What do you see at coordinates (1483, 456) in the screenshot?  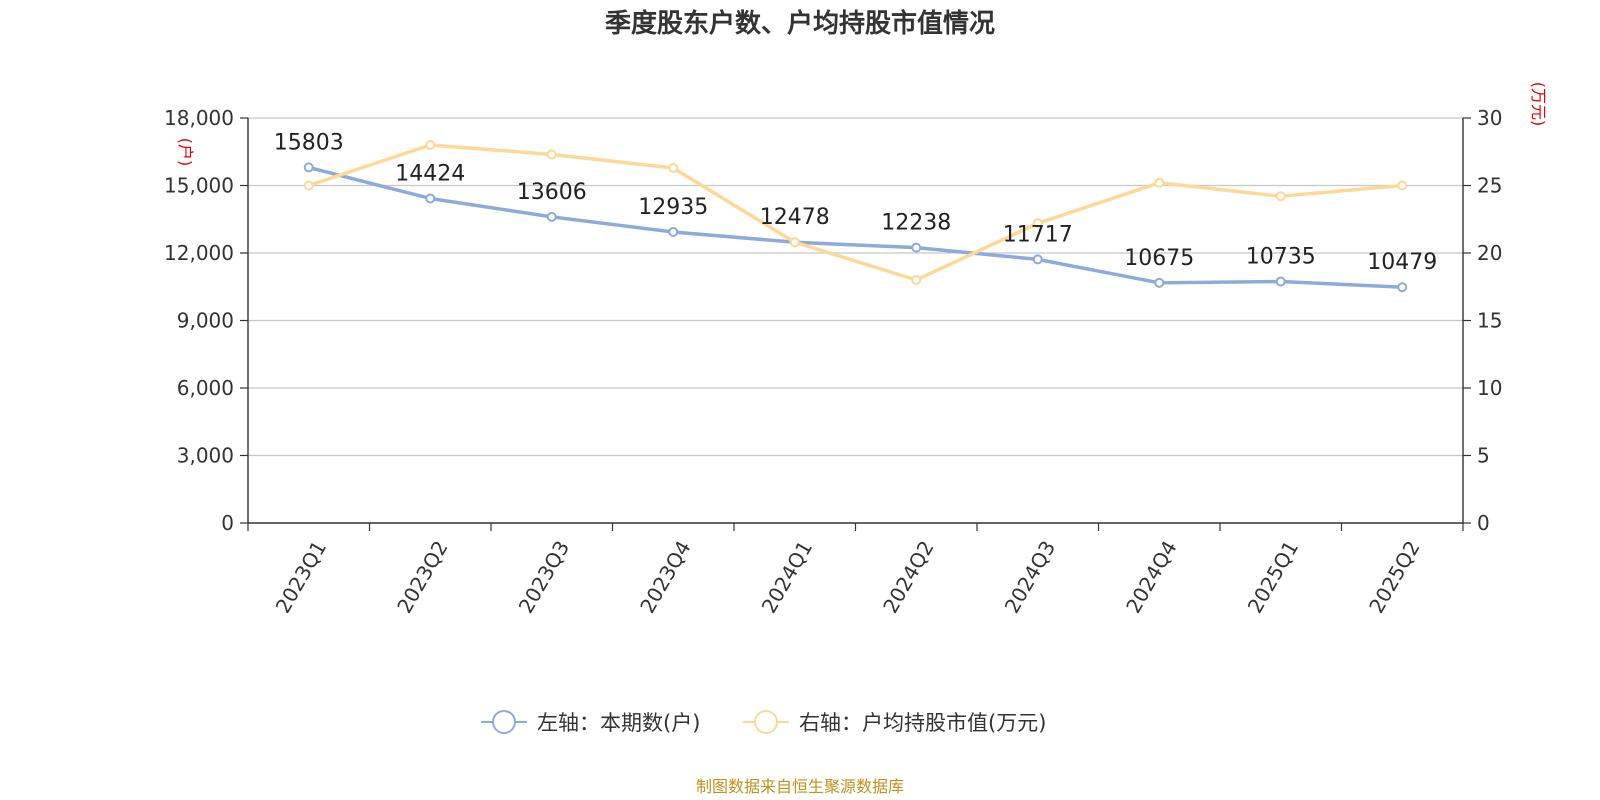 I see `right-axis-tick-label: 5` at bounding box center [1483, 456].